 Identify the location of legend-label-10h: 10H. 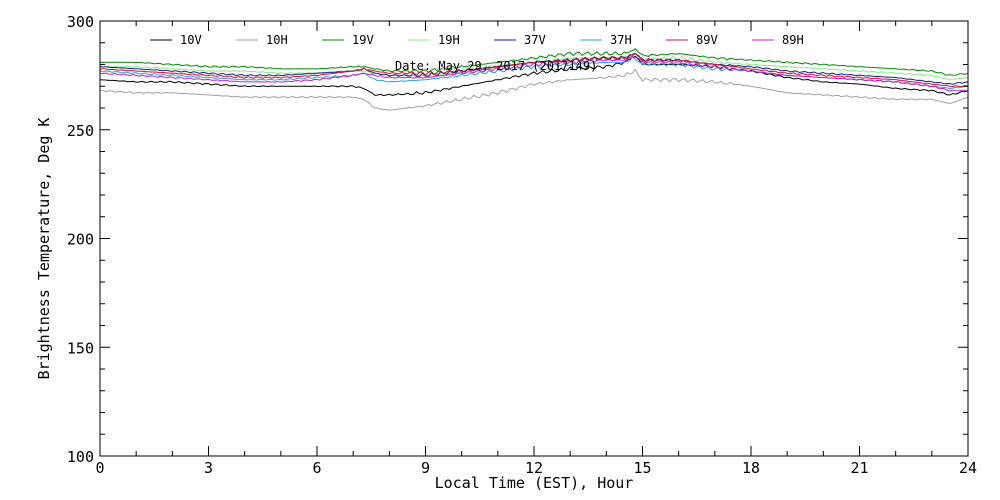
(277, 40).